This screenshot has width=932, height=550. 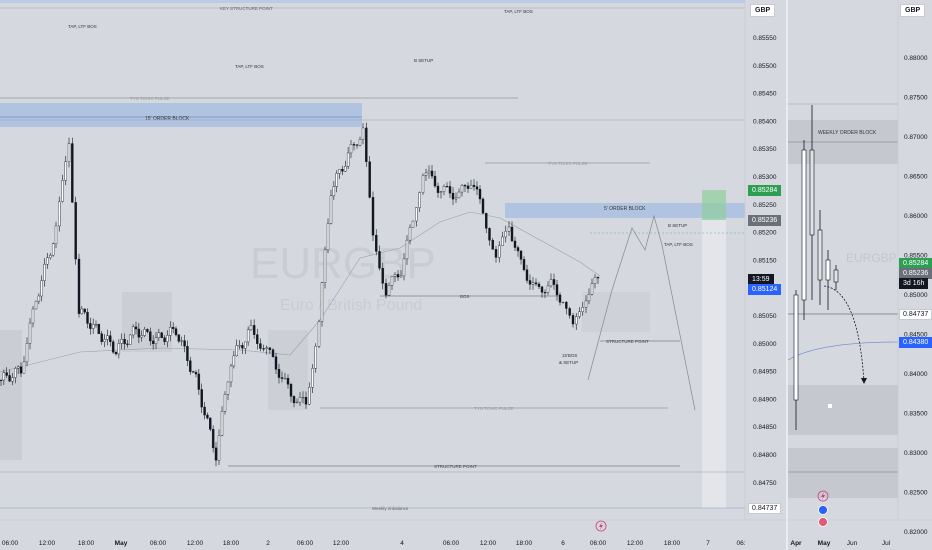 I want to click on order-block-5m-label: 5' ORDER BLOCK, so click(x=625, y=209).